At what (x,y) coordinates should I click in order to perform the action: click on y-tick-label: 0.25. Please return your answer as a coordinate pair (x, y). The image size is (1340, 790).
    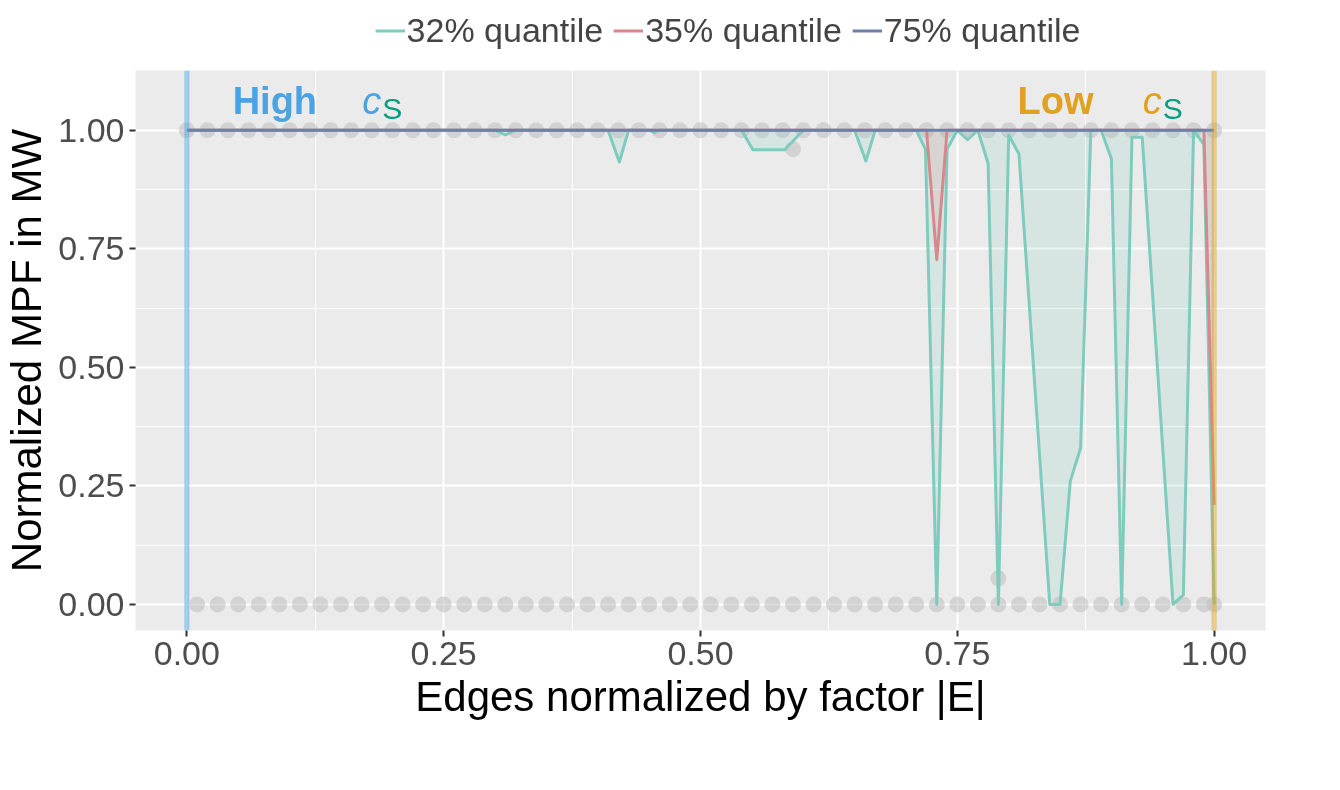
    Looking at the image, I should click on (91, 485).